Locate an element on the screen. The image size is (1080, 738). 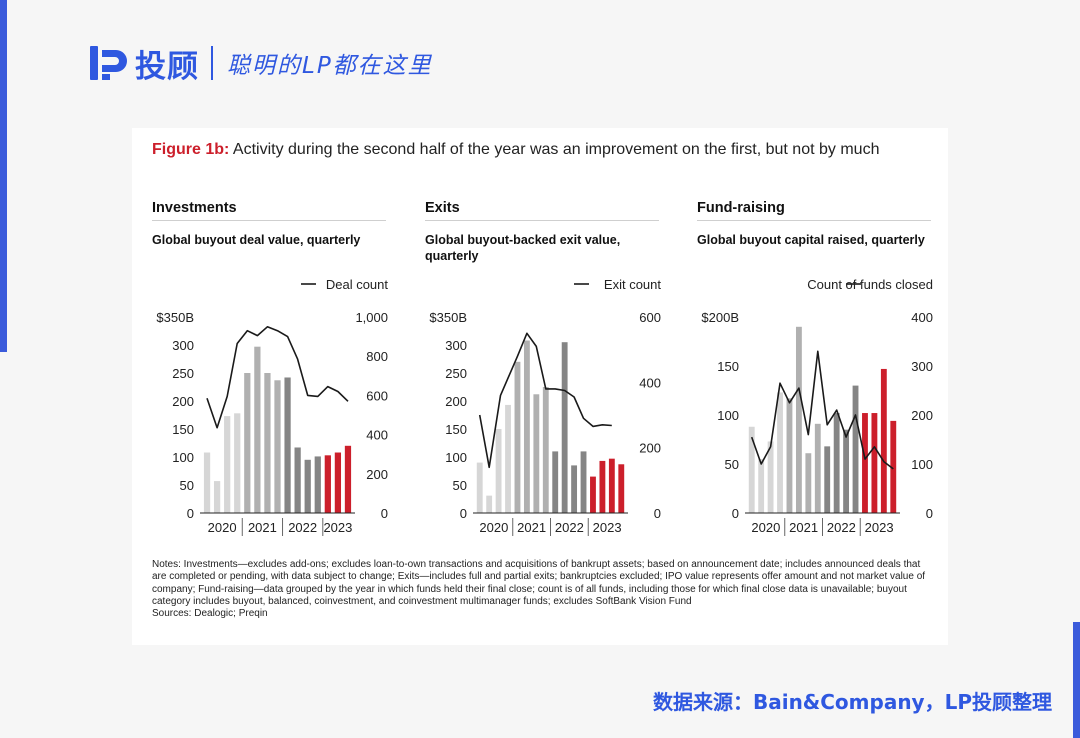
panel-heading-fund-raising: Fund-raising is located at coordinates (814, 210).